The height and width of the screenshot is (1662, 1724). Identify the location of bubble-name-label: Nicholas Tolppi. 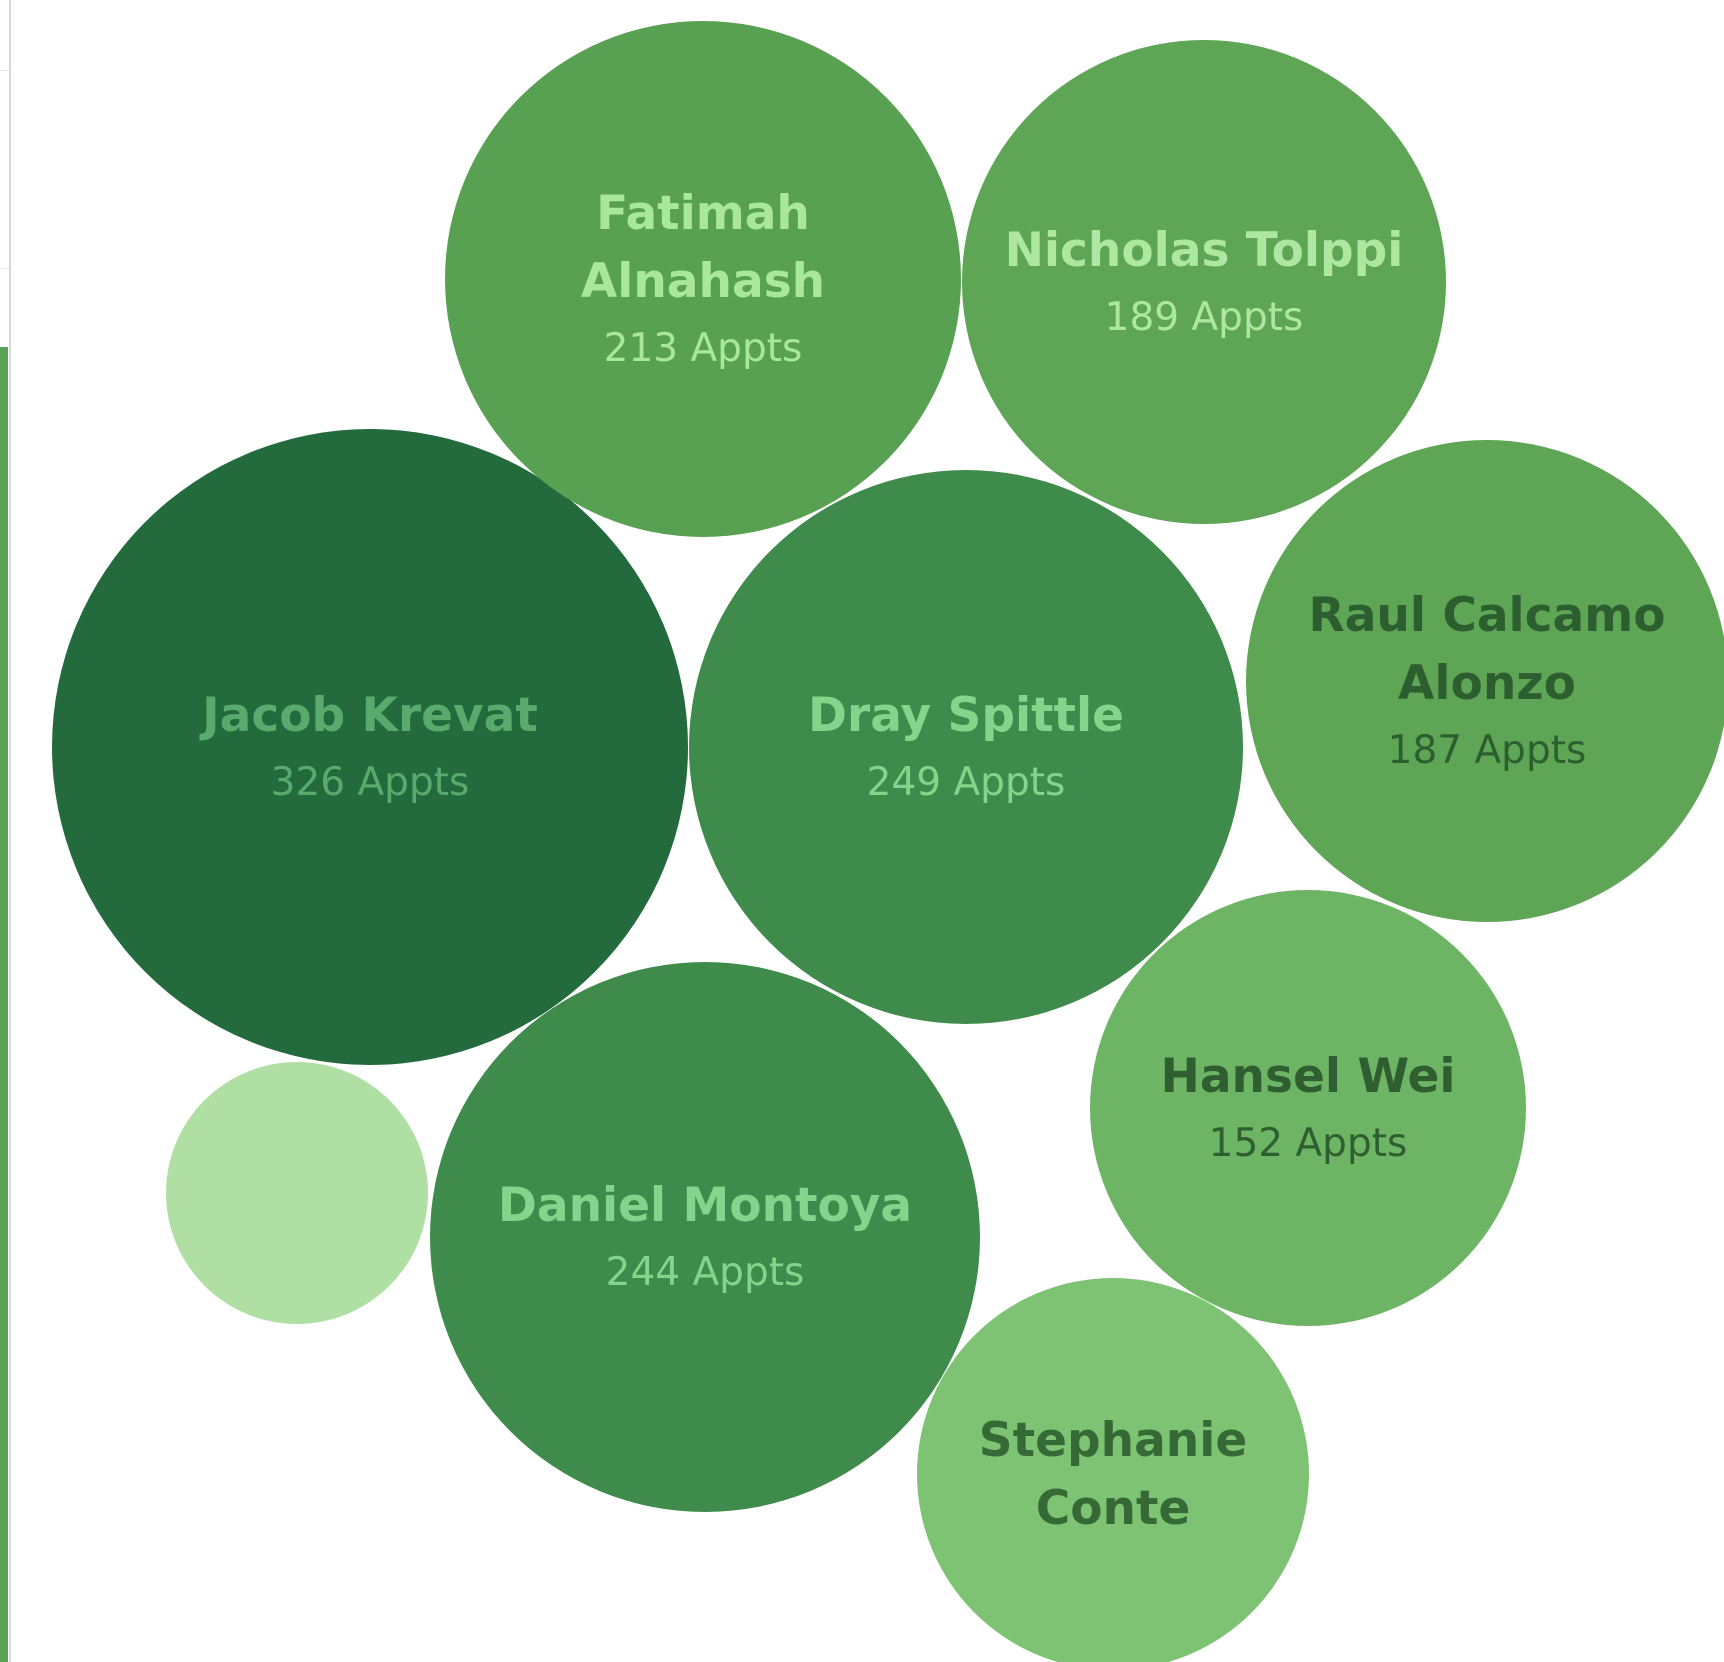
(1204, 250).